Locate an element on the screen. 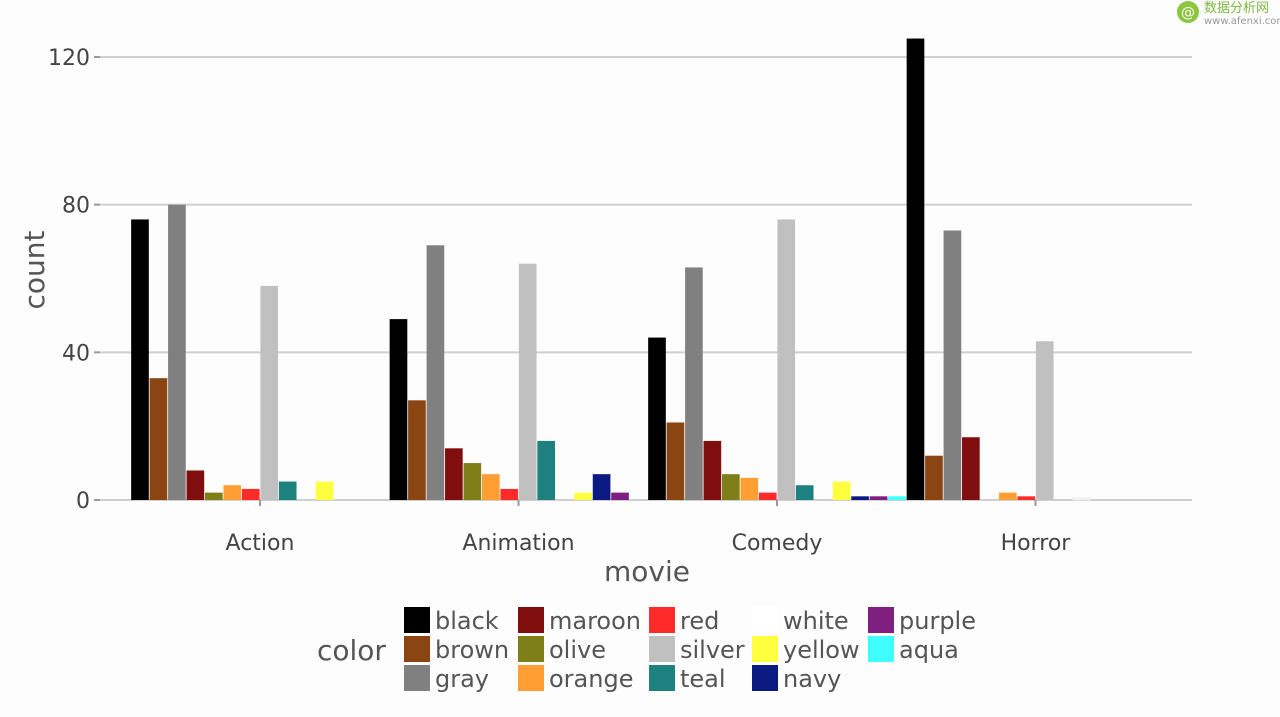  bar-red-action is located at coordinates (250, 494).